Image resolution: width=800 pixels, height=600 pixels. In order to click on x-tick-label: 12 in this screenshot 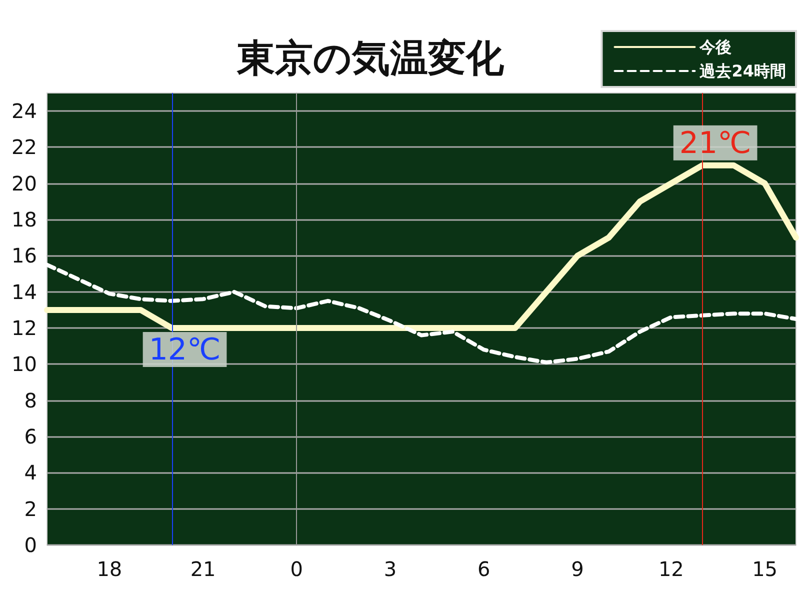, I will do `click(671, 569)`.